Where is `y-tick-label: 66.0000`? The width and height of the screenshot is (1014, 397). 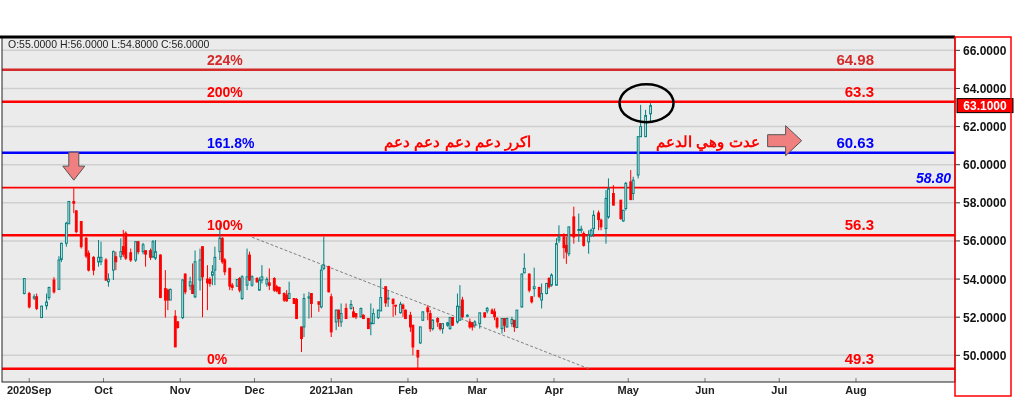
y-tick-label: 66.0000 is located at coordinates (985, 50).